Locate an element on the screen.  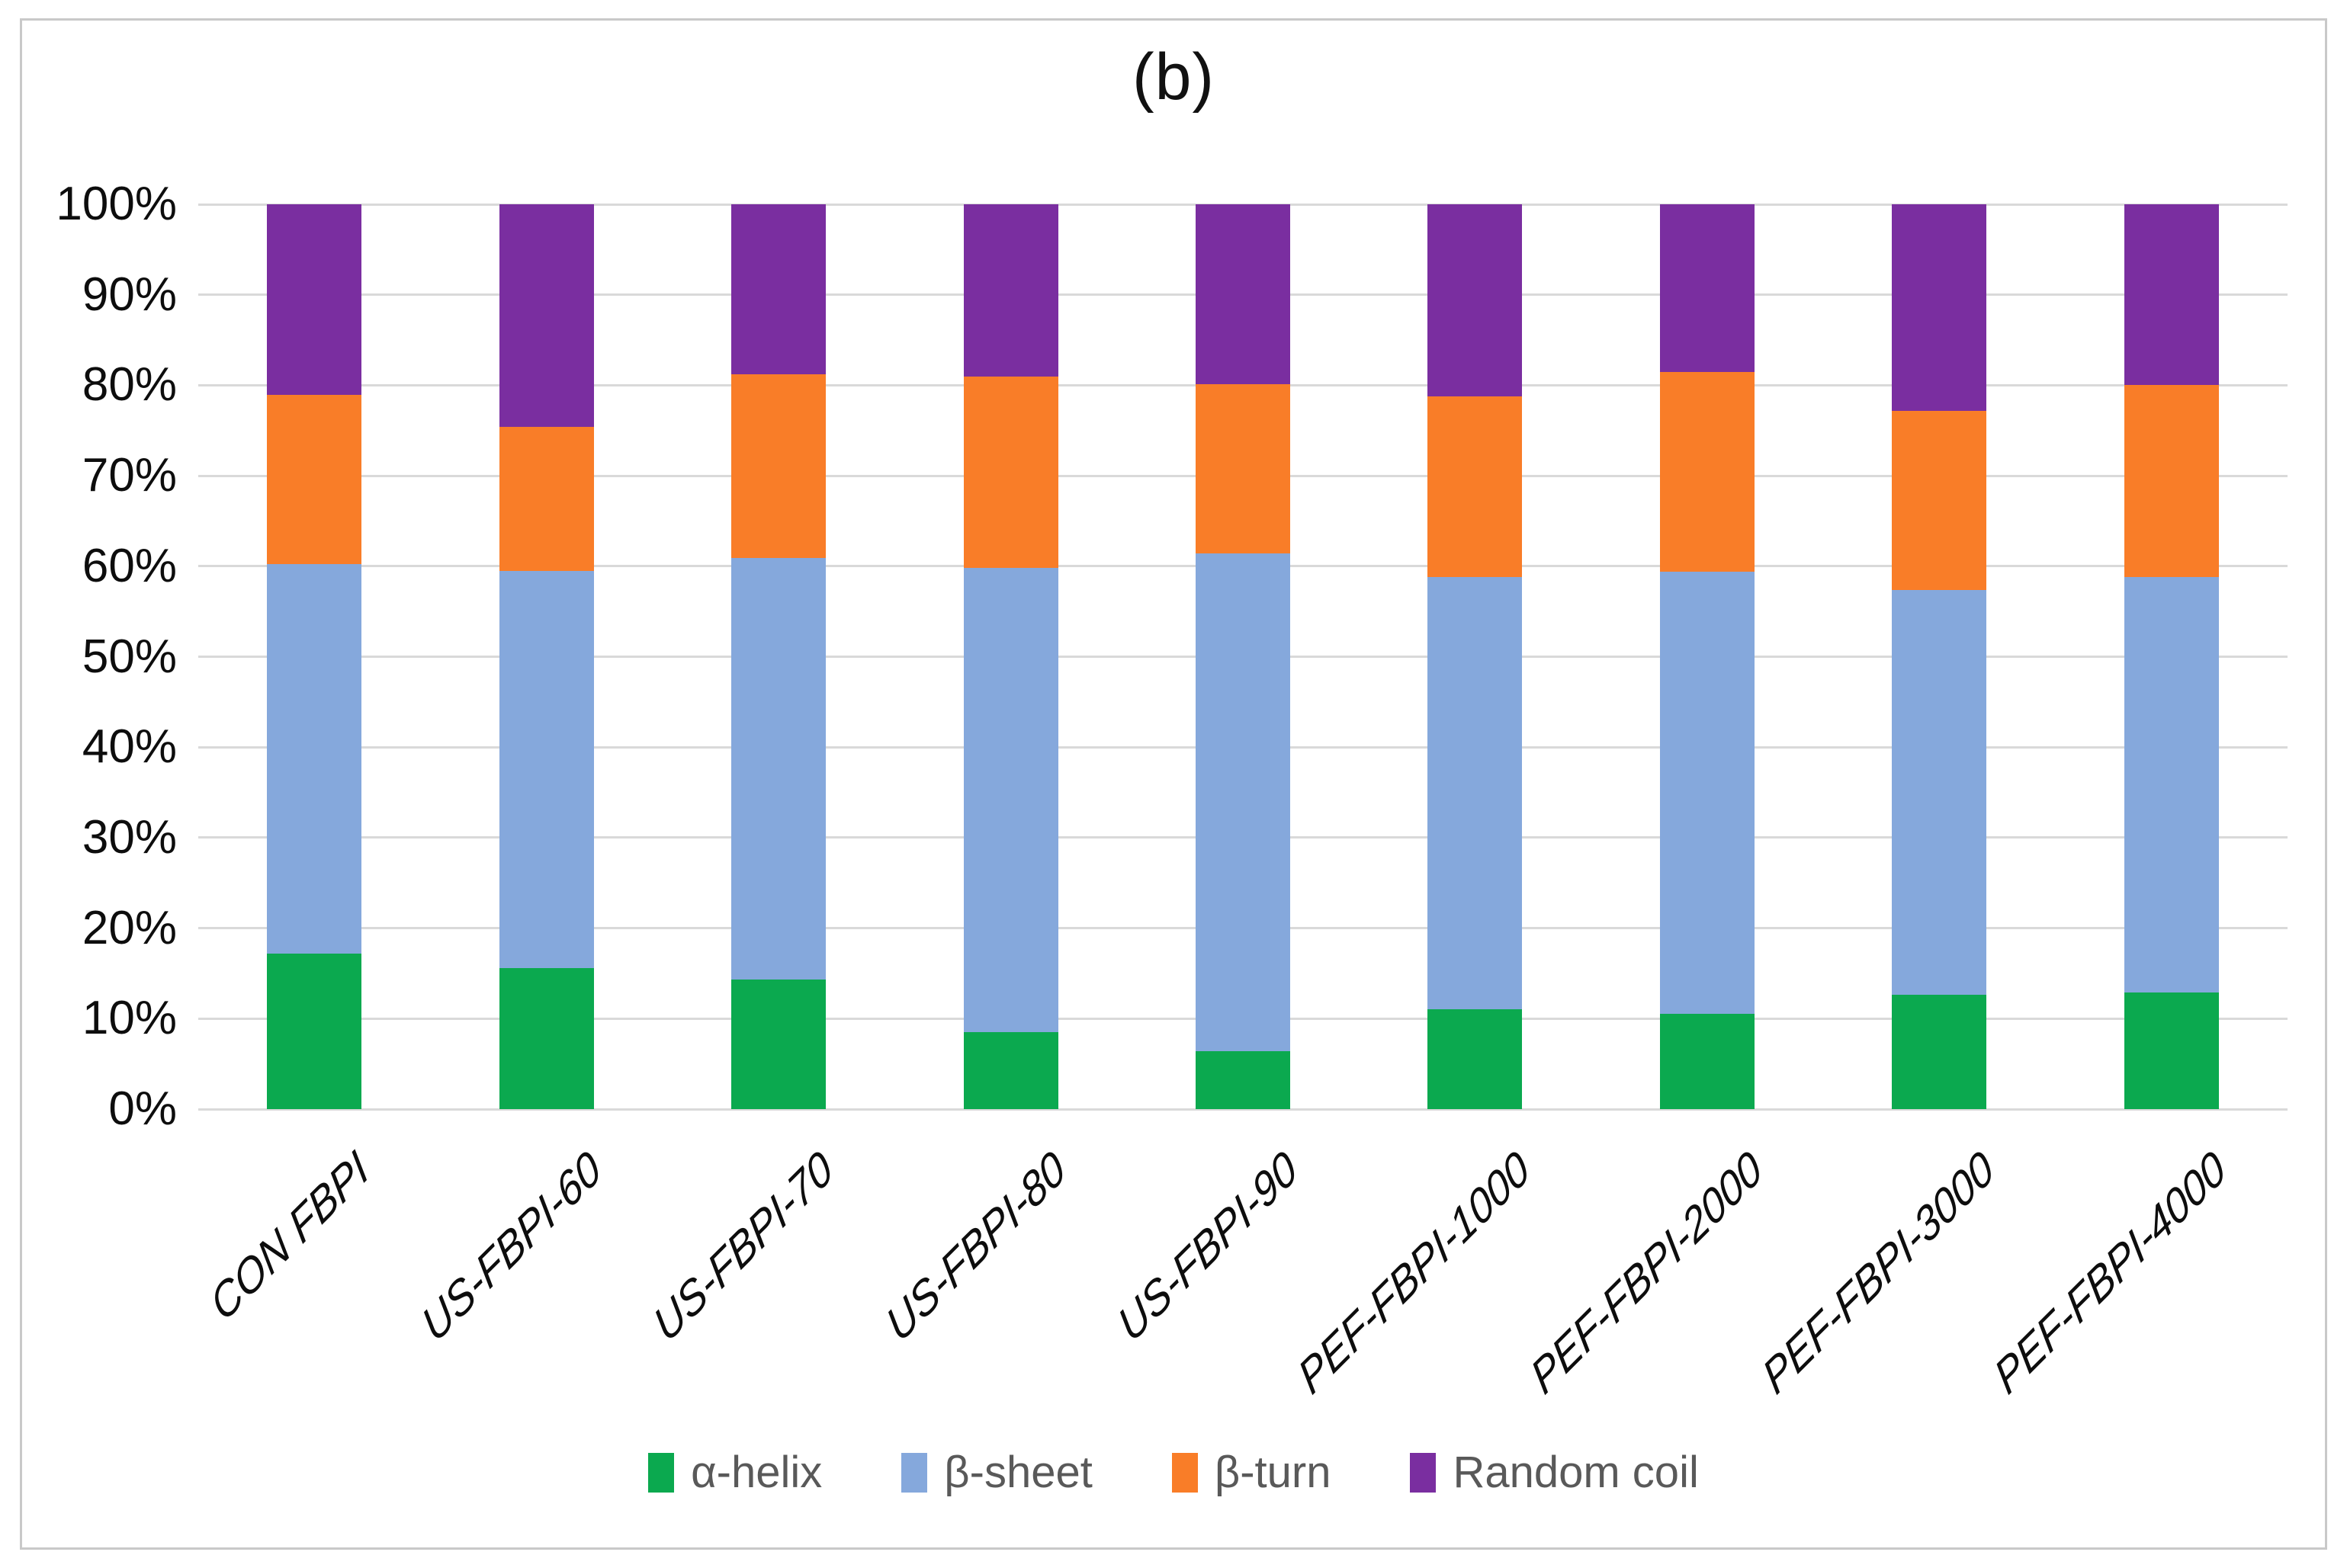
legend-marker-Random coil is located at coordinates (1423, 1472).